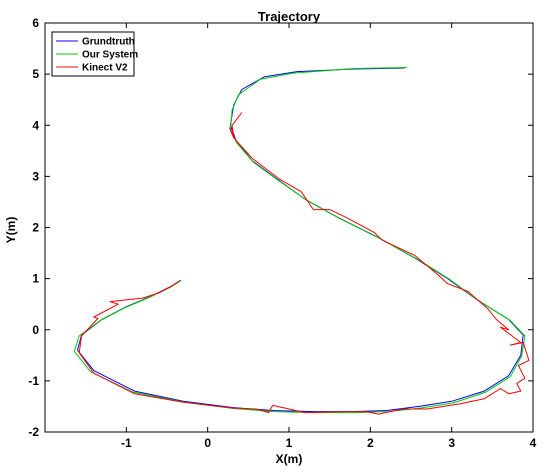  Describe the element at coordinates (533, 443) in the screenshot. I see `x-tick-label: 4` at that location.